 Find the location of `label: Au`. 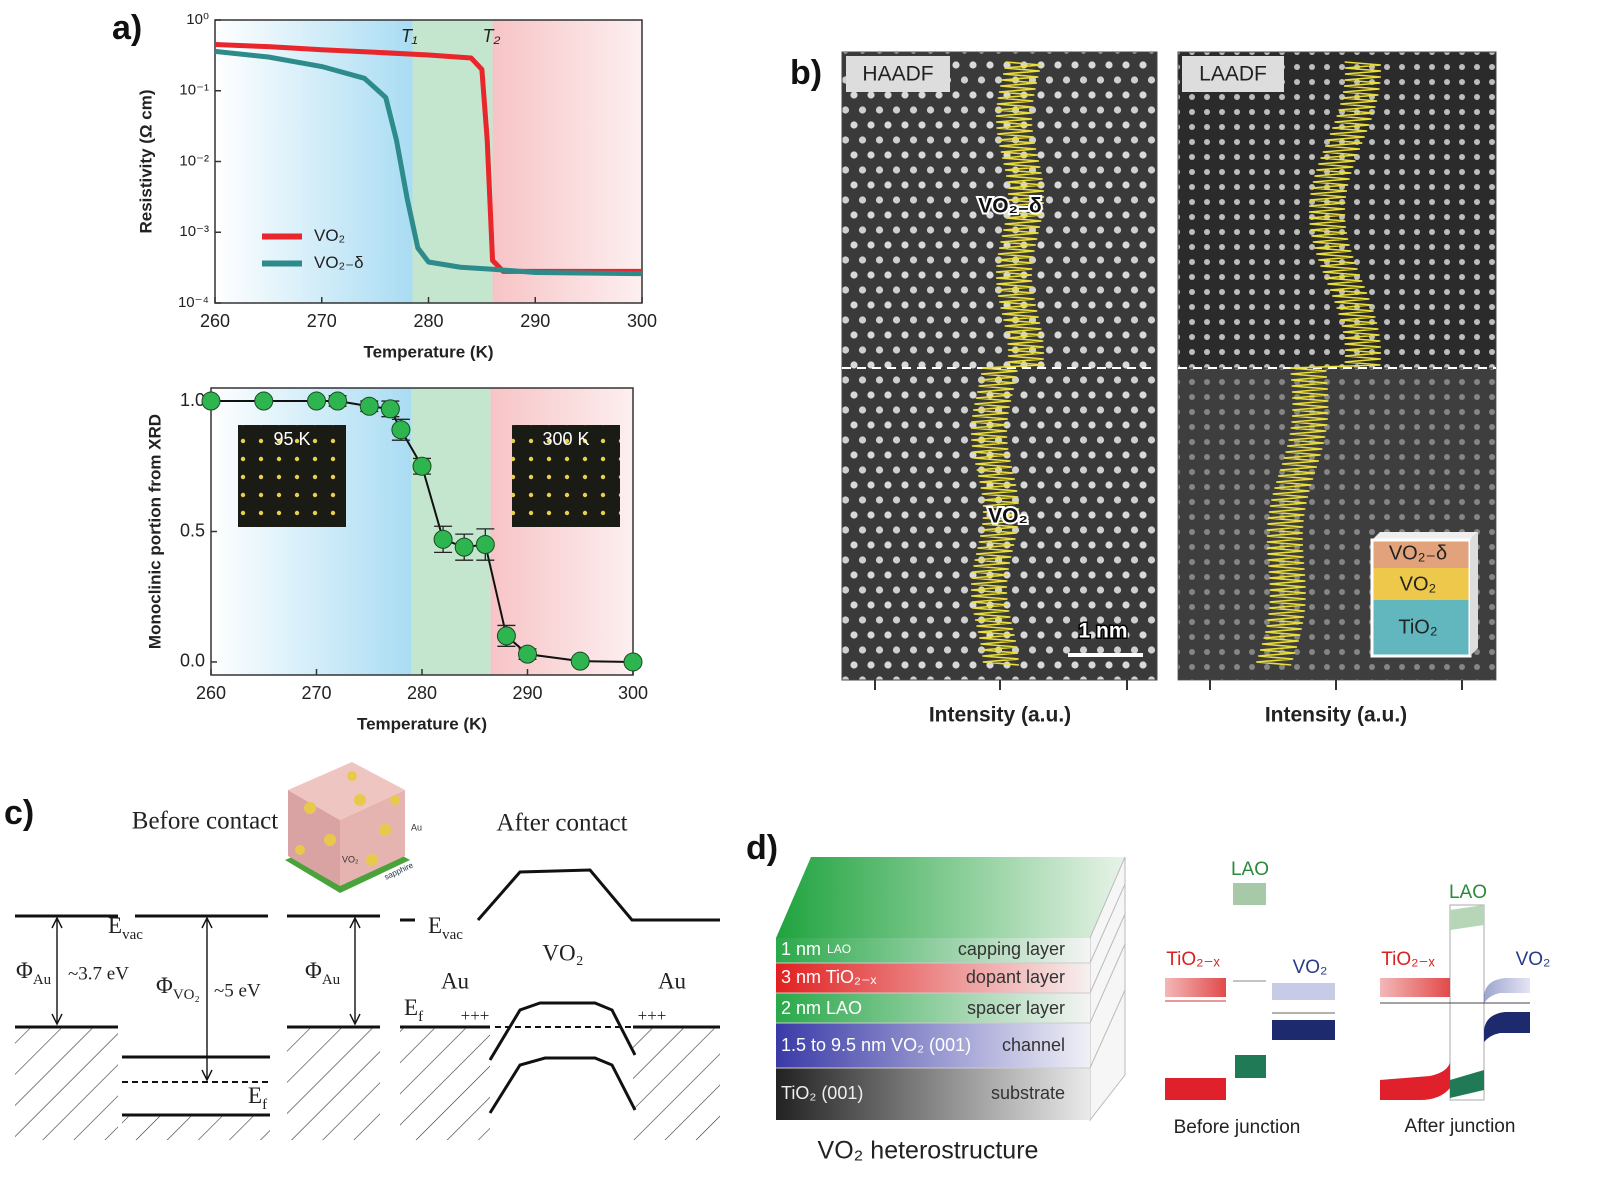

label: Au is located at coordinates (455, 980).